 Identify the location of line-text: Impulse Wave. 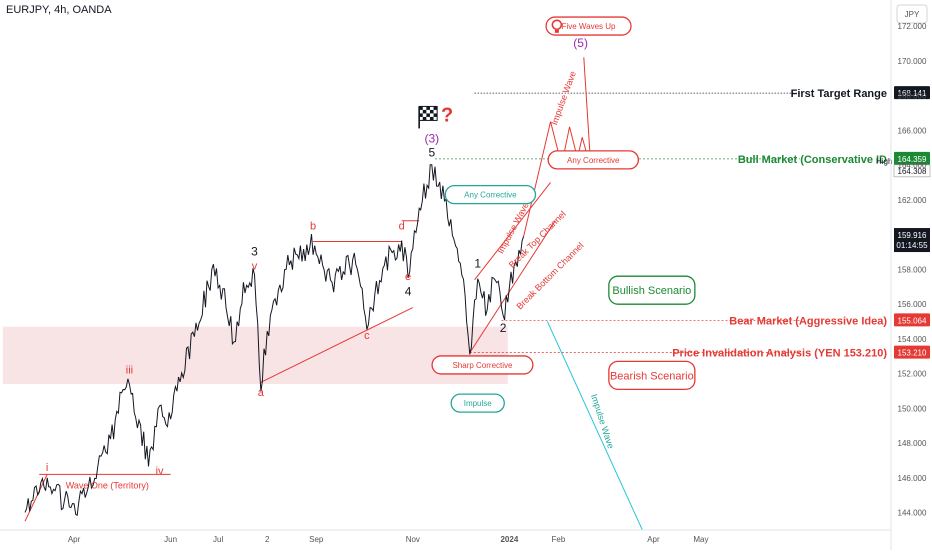
(563, 98).